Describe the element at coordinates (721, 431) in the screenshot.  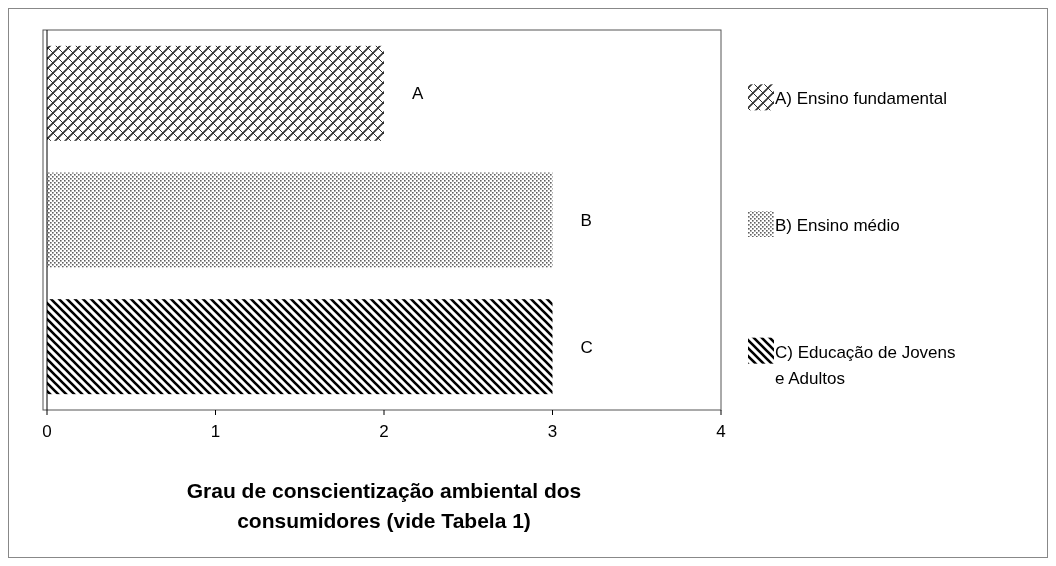
I see `x-tick-label: 4` at that location.